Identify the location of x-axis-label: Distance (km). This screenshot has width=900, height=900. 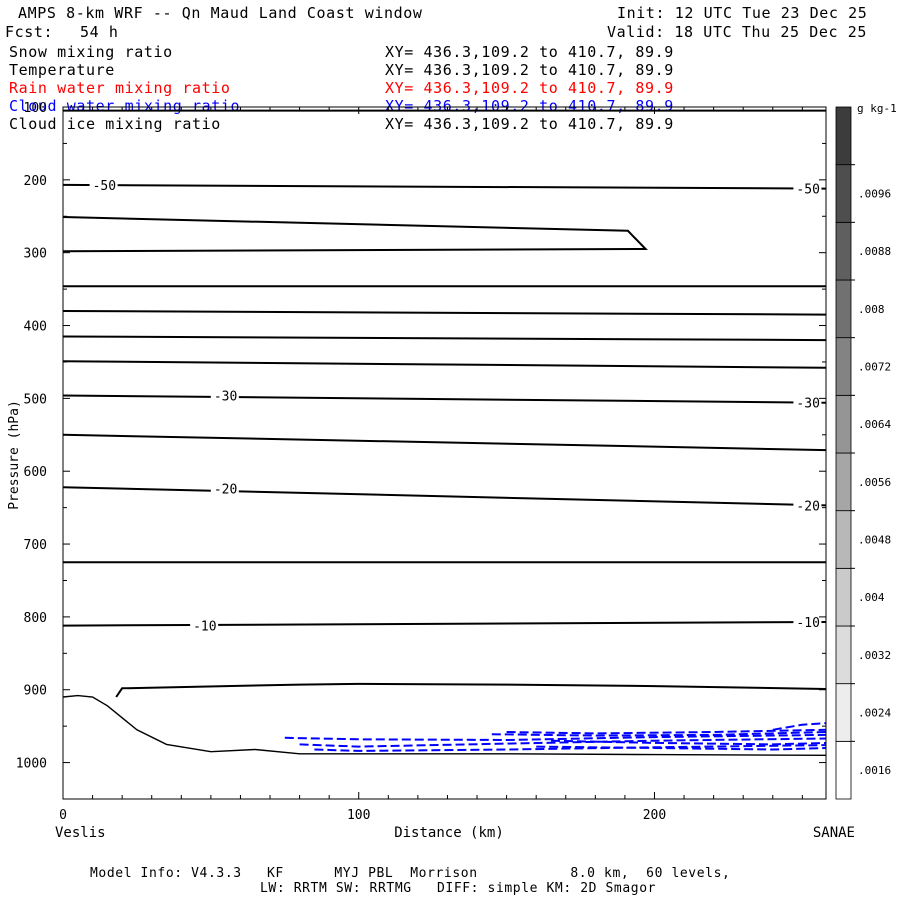
(449, 833).